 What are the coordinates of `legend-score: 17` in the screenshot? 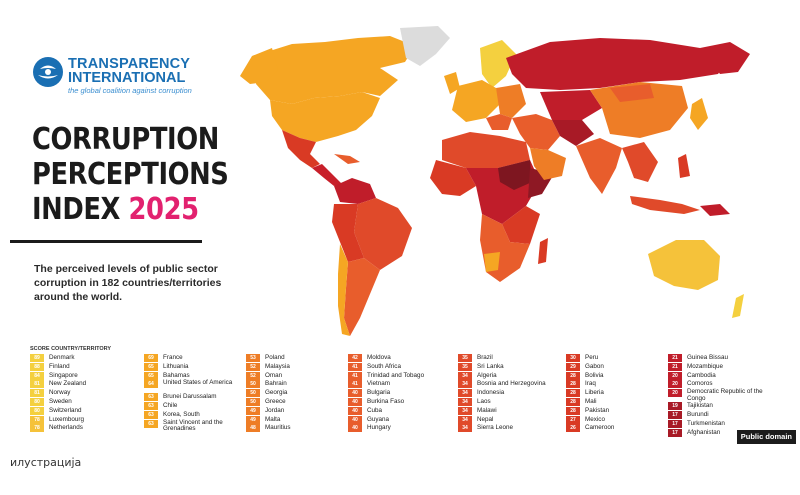 It's located at (675, 423).